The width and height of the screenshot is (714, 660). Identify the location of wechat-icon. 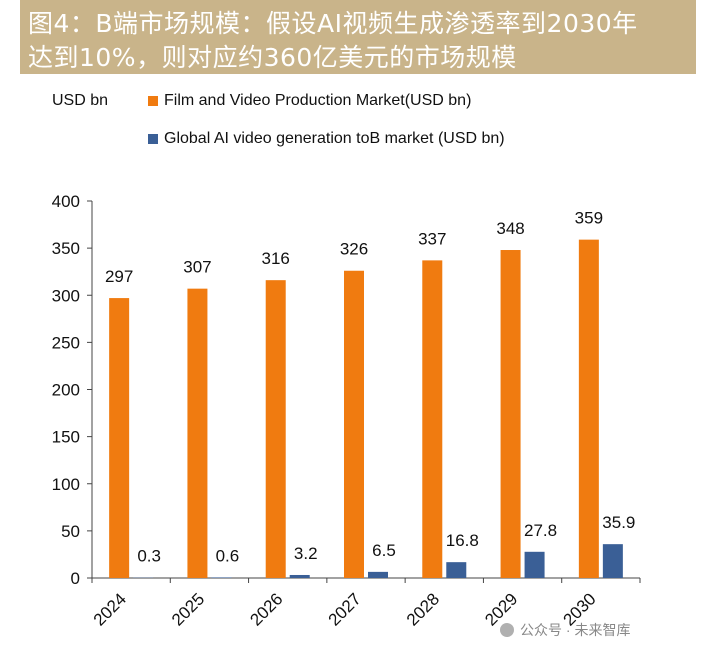
(507, 630).